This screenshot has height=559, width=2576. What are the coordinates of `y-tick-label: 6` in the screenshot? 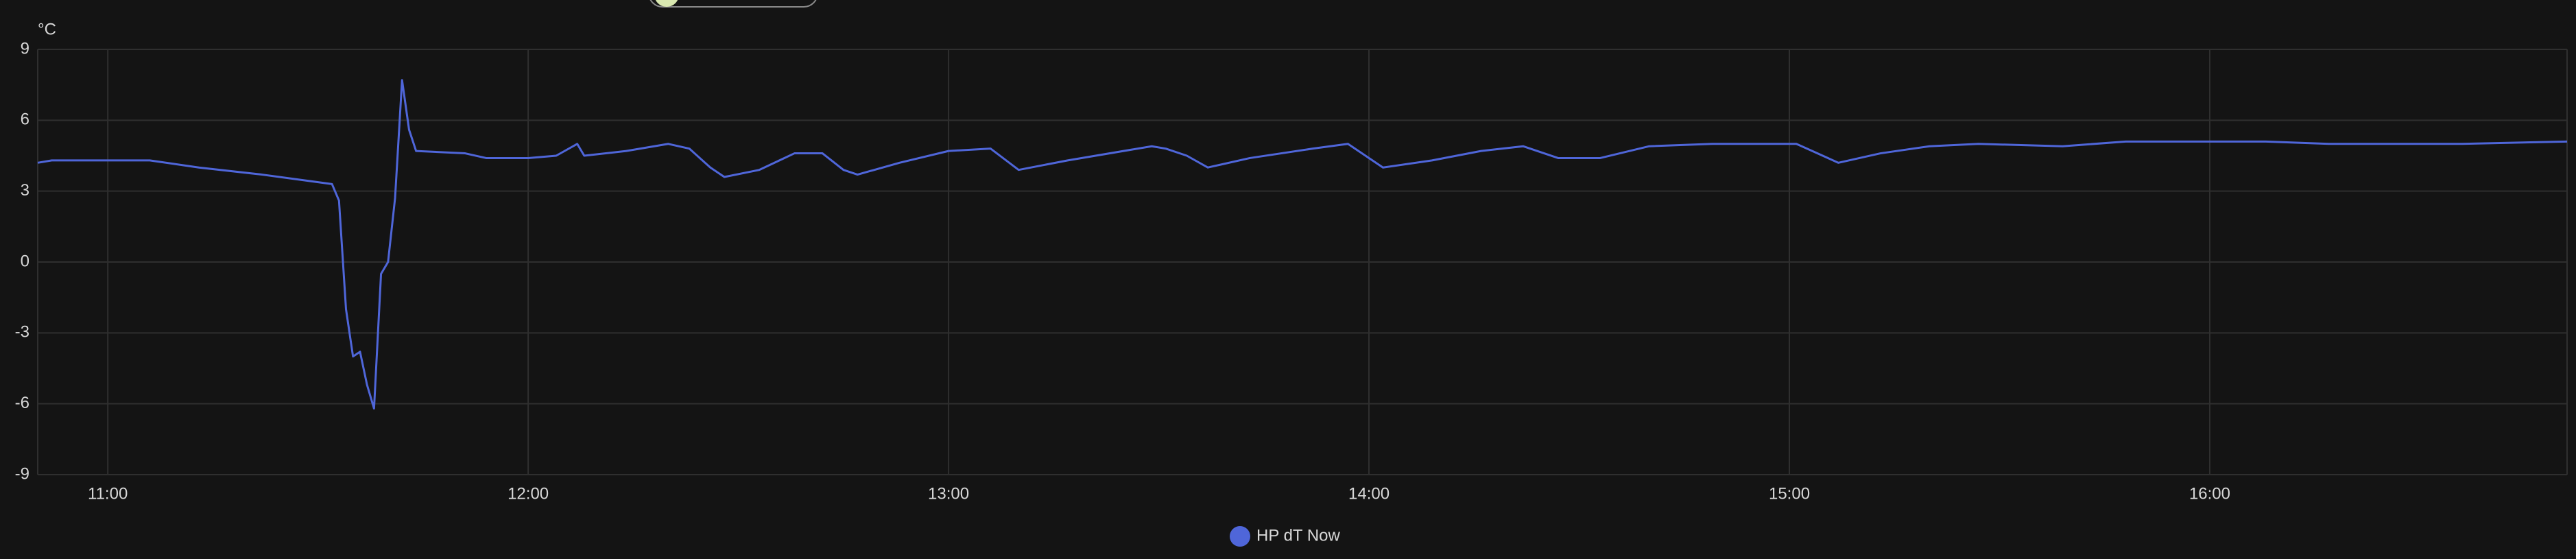 It's located at (25, 119).